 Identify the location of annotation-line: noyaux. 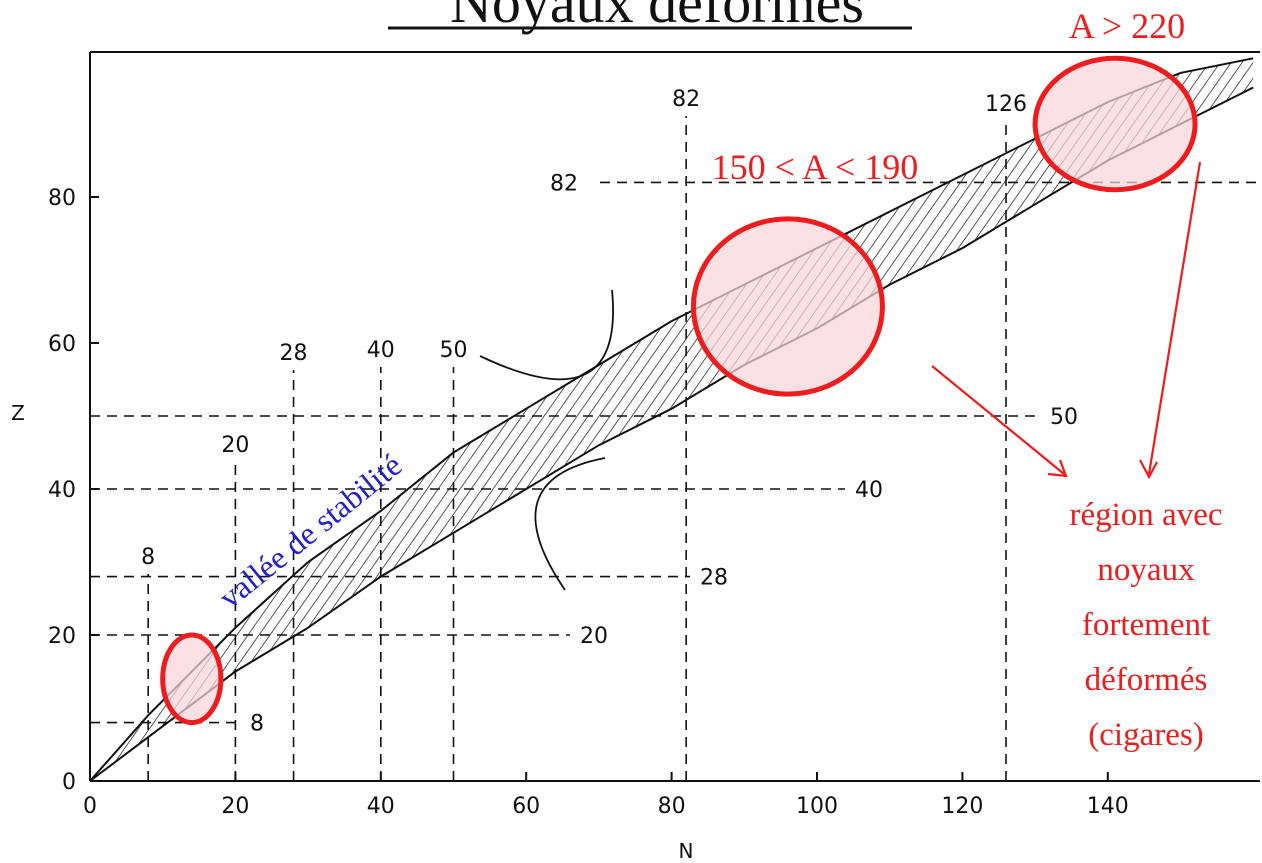
(1146, 570).